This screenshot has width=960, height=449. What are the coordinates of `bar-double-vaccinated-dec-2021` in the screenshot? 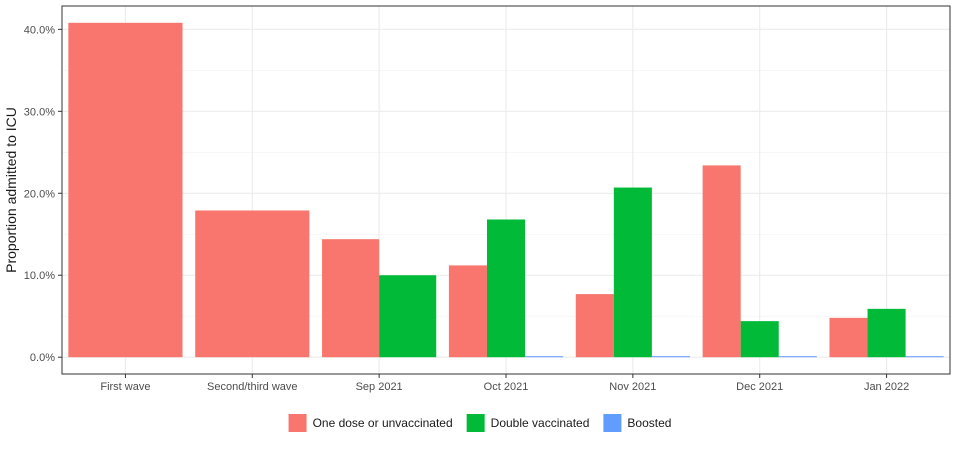 It's located at (759, 339).